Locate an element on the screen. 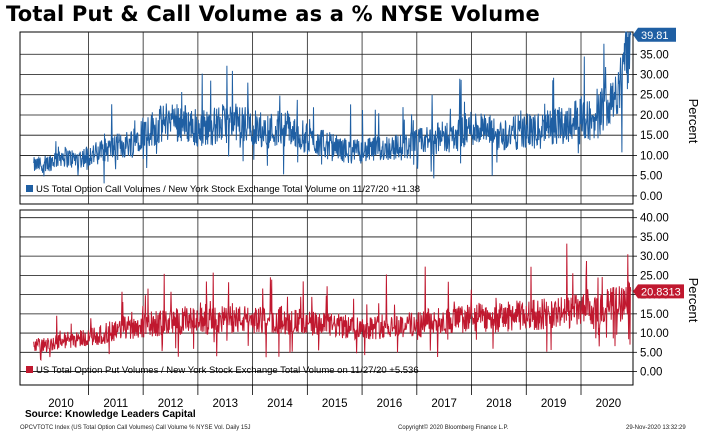  call-y-tick-label: 25.00 is located at coordinates (654, 96).